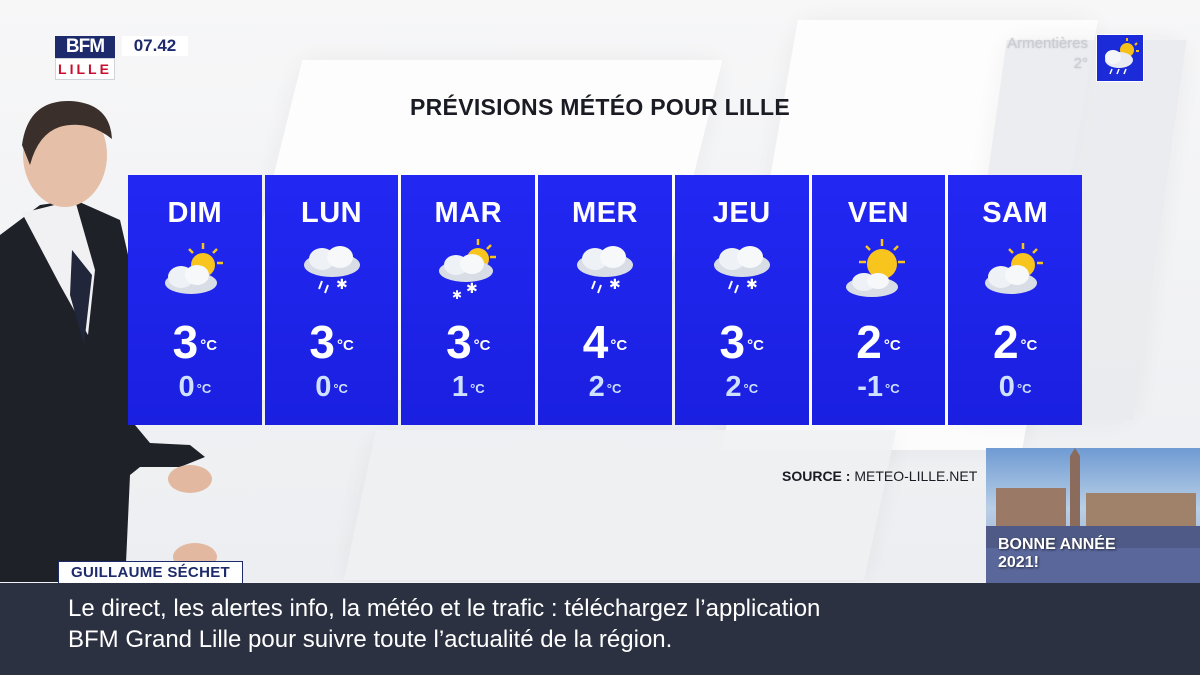 This screenshot has width=1200, height=675. I want to click on presenter-figure, so click(108, 341).